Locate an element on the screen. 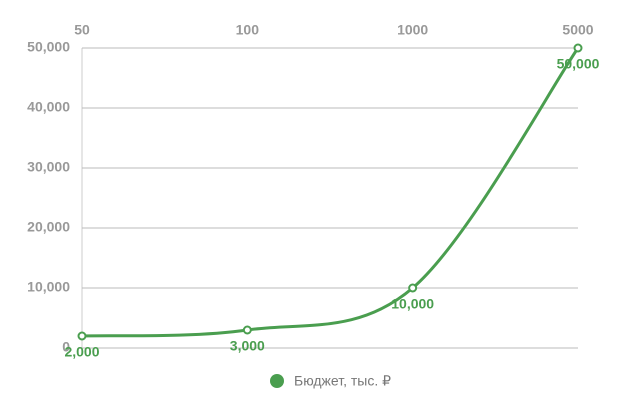 The image size is (624, 410). x-tick-label: 1000 is located at coordinates (412, 30).